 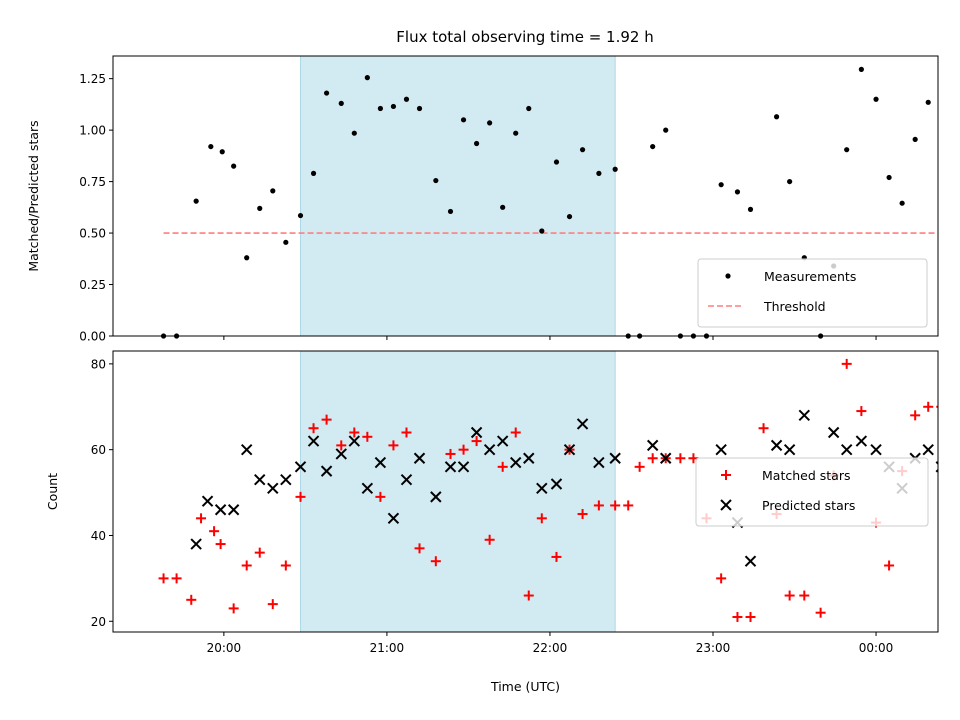 I want to click on legend-label: Measurements, so click(x=810, y=276).